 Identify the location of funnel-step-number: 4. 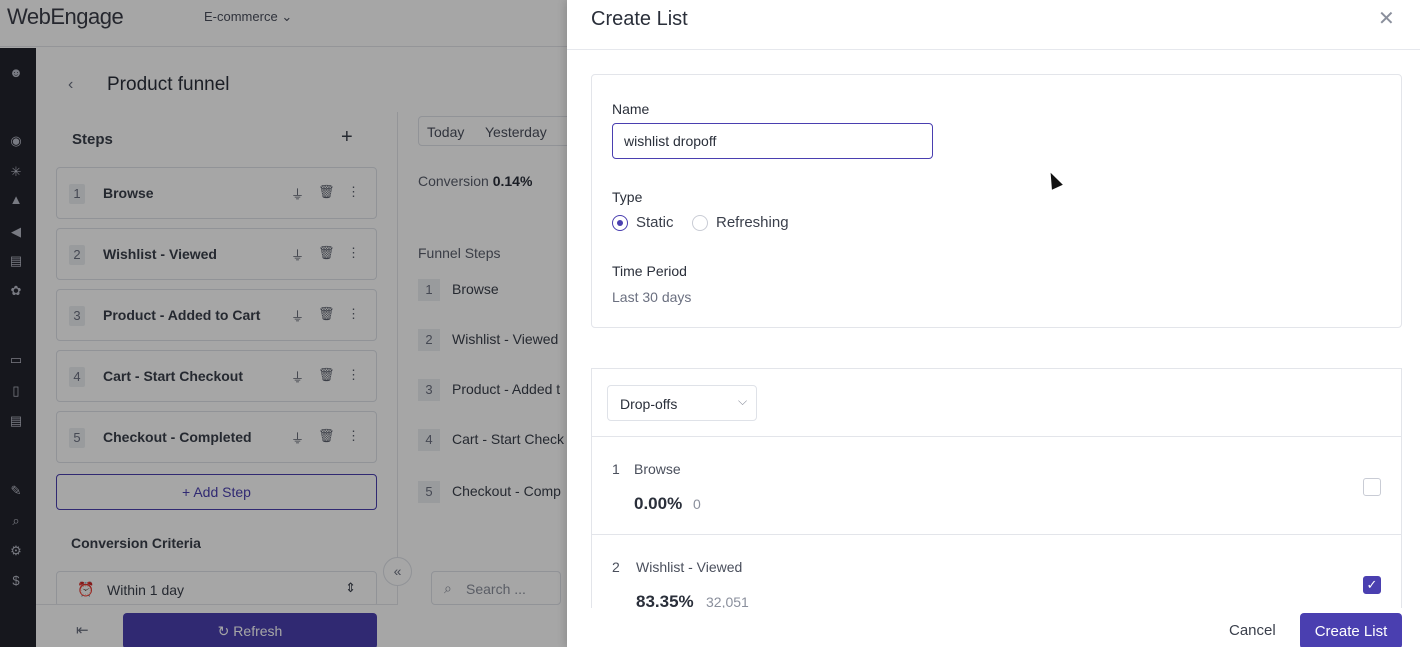
(429, 440).